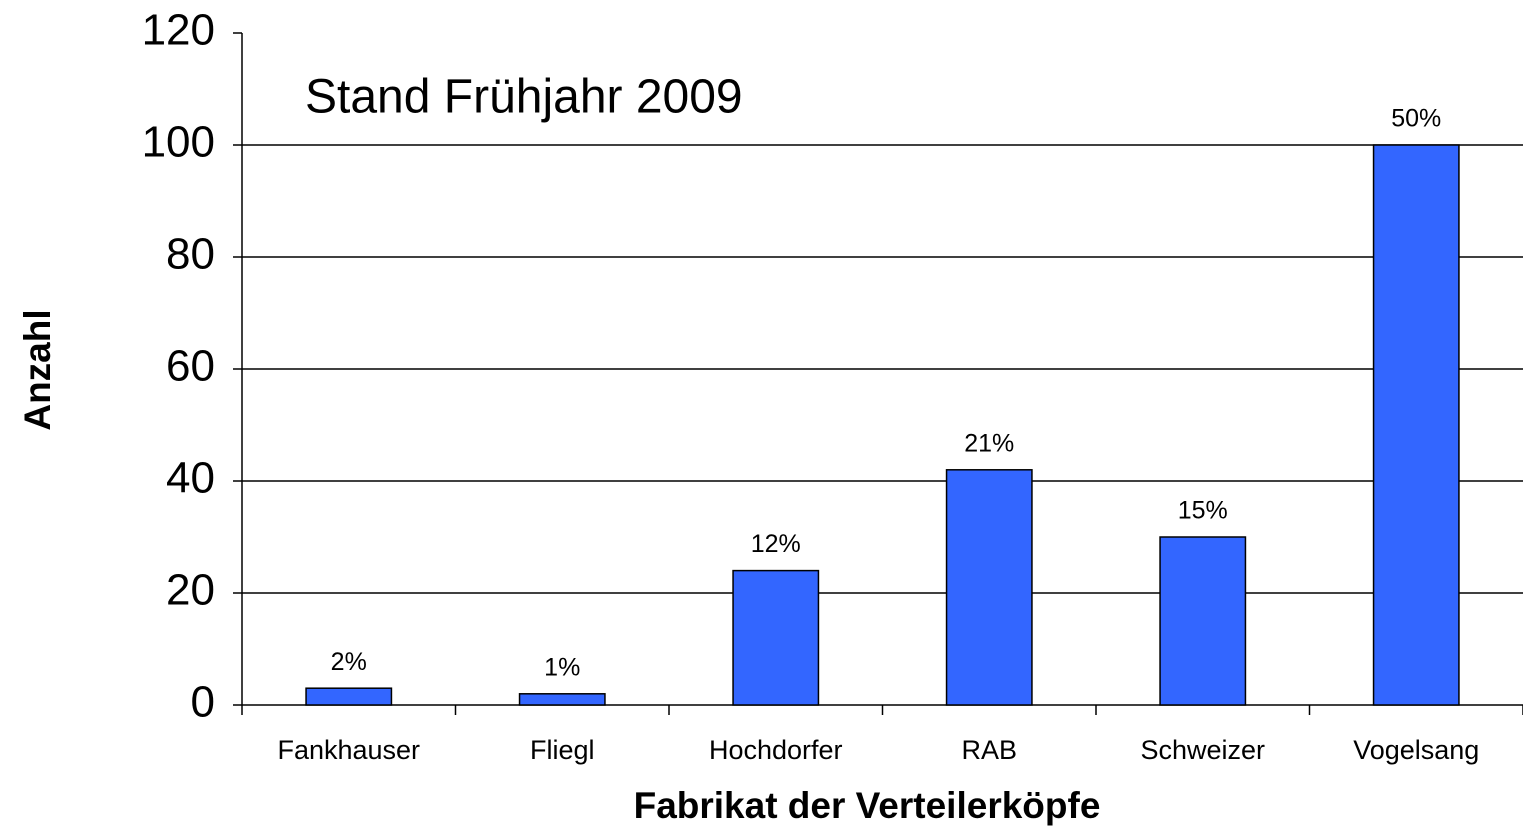 The image size is (1523, 836). What do you see at coordinates (190, 366) in the screenshot?
I see `y-tick-label: 60` at bounding box center [190, 366].